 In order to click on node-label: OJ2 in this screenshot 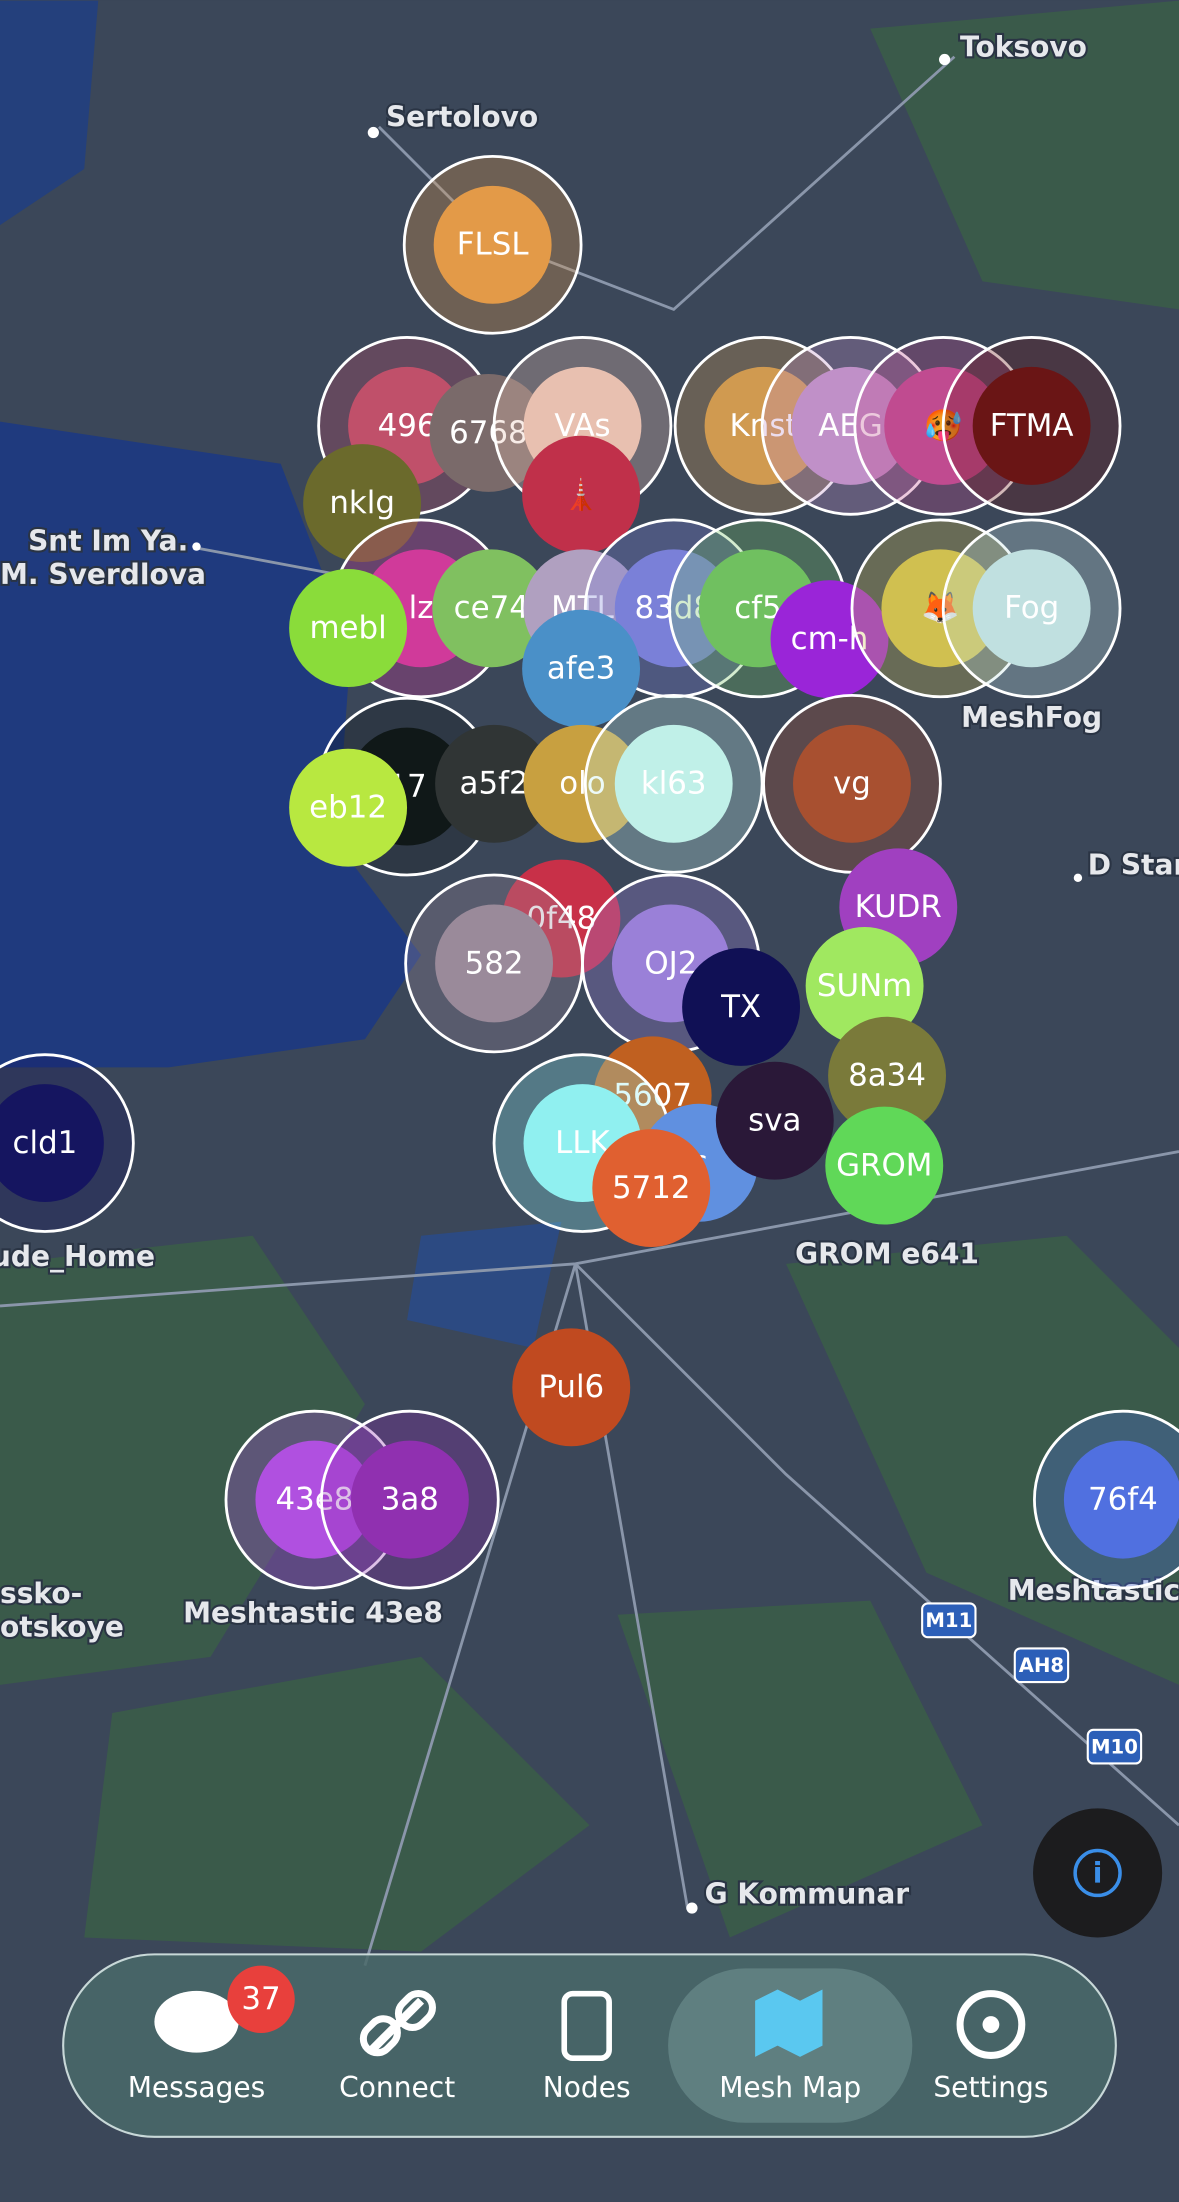, I will do `click(670, 963)`.